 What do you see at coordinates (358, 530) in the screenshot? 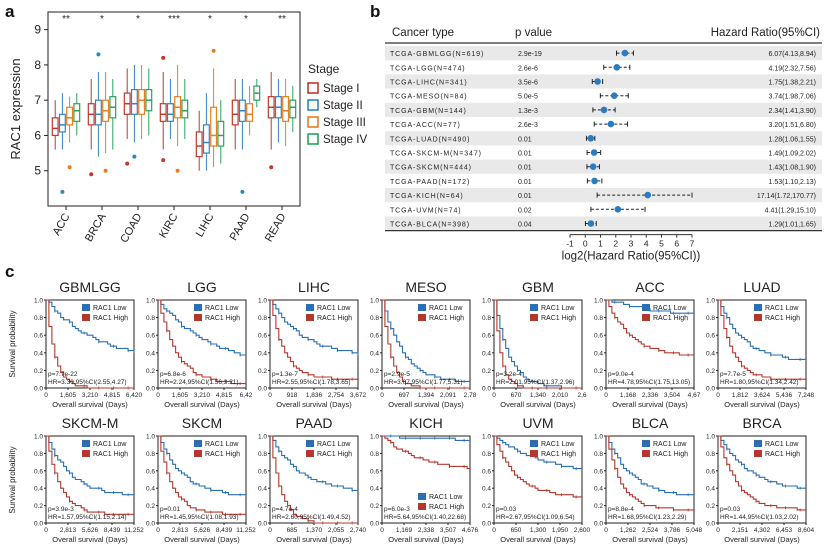
I see `x-tick-label: 2,740` at bounding box center [358, 530].